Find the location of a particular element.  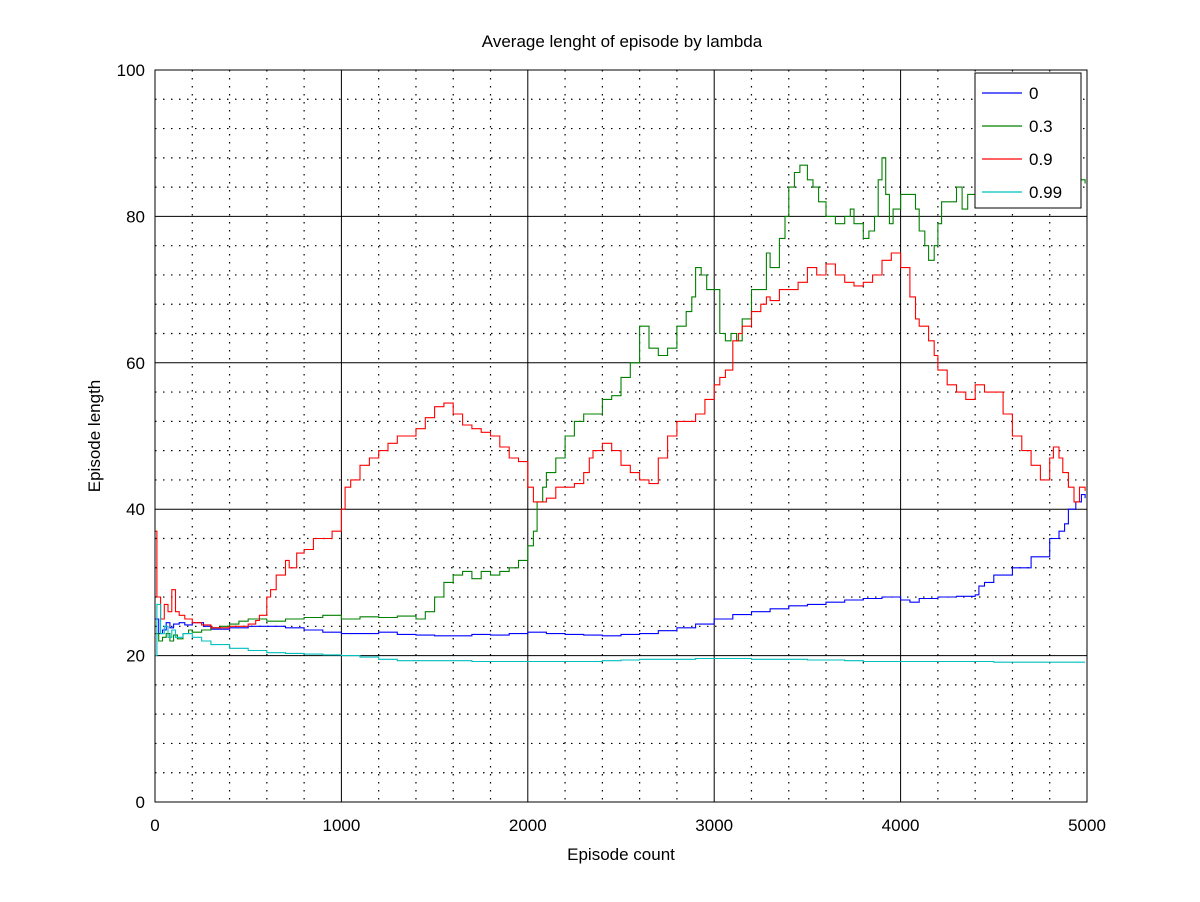

legend: 0 0.3 0.9 0.99 is located at coordinates (1028, 140).